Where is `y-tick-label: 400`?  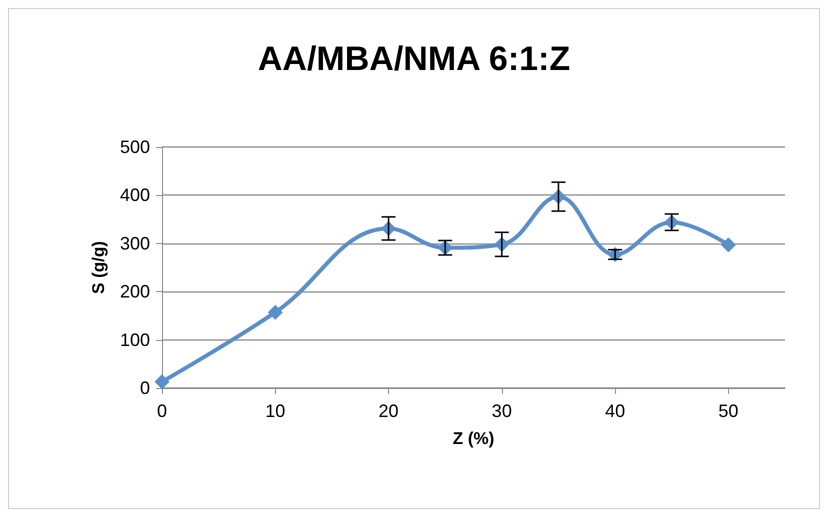
y-tick-label: 400 is located at coordinates (135, 195).